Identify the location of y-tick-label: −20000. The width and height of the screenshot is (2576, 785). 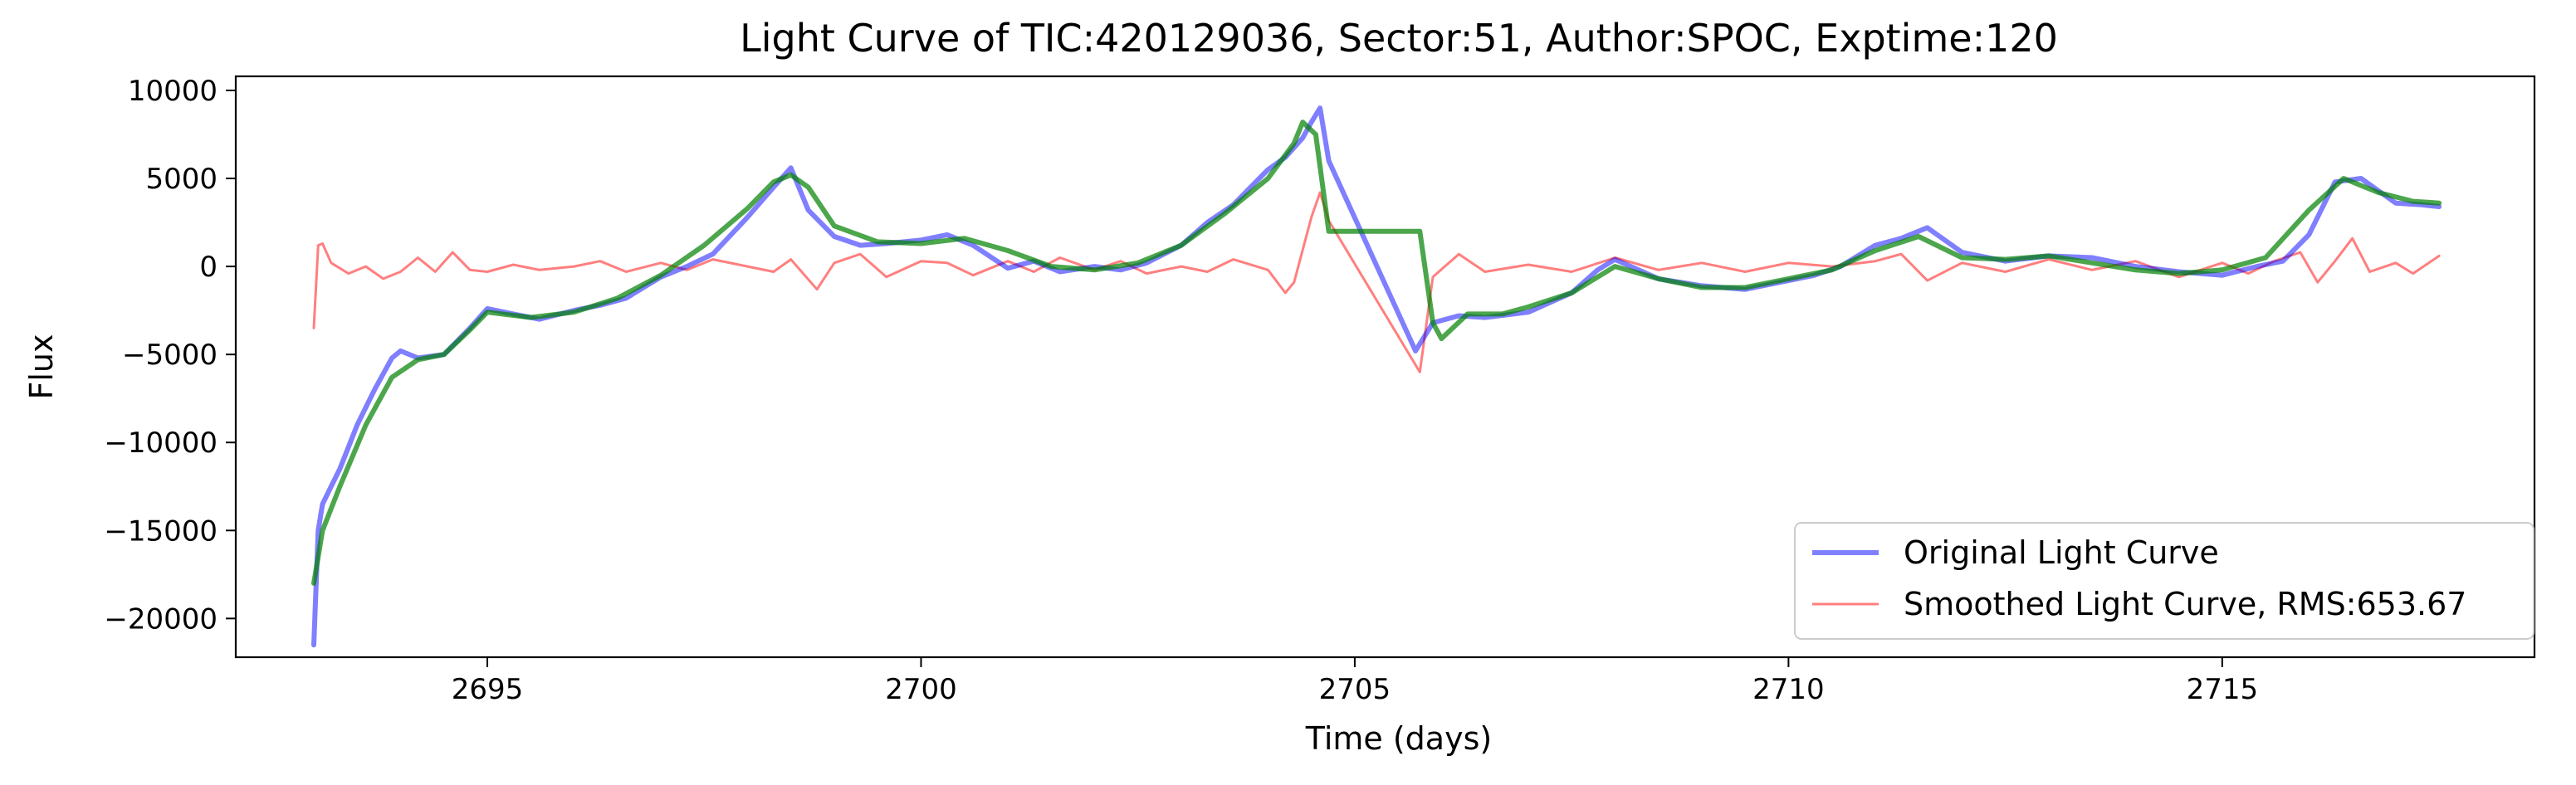
(161, 619).